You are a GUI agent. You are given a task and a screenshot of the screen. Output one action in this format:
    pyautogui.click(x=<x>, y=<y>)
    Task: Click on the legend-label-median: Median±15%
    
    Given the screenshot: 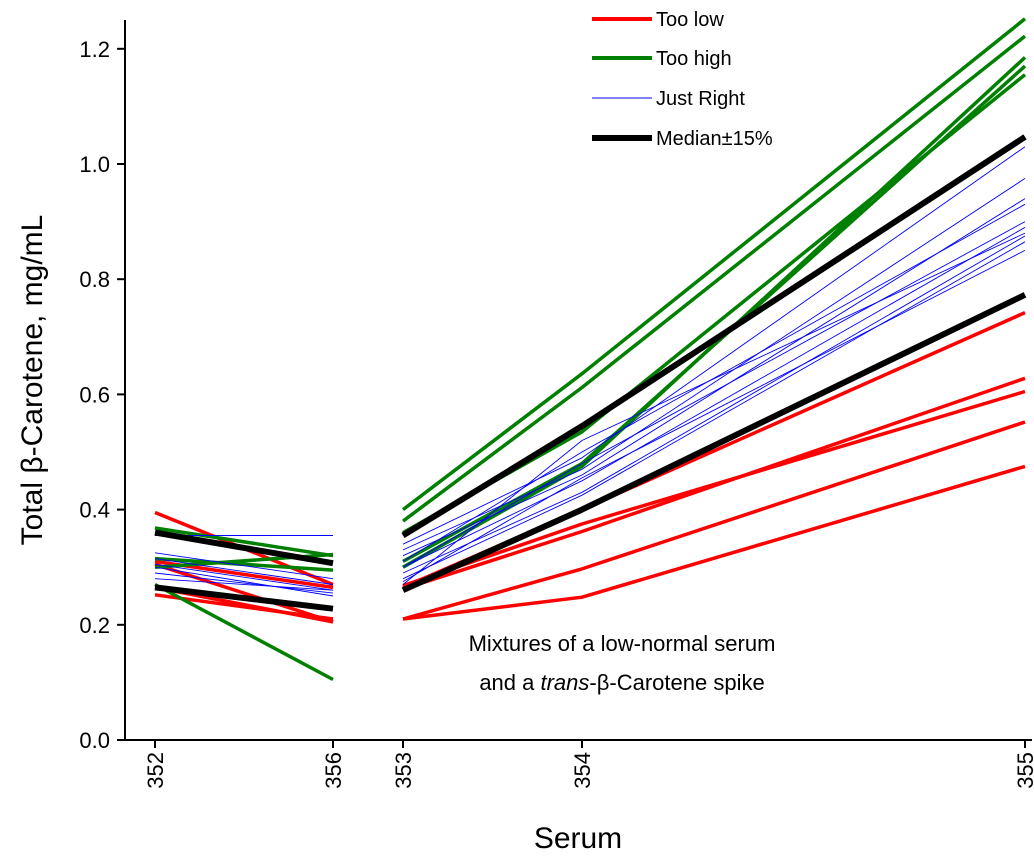 What is the action you would take?
    pyautogui.click(x=714, y=139)
    